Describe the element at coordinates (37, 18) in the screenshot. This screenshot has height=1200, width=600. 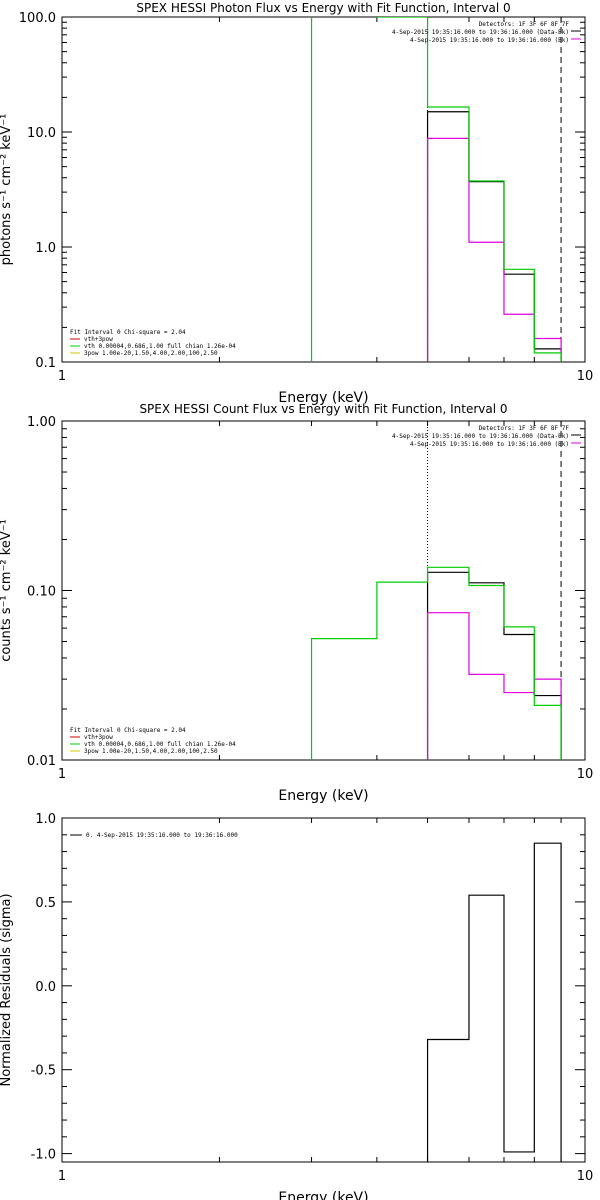
I see `y-tick-label: 100.0` at that location.